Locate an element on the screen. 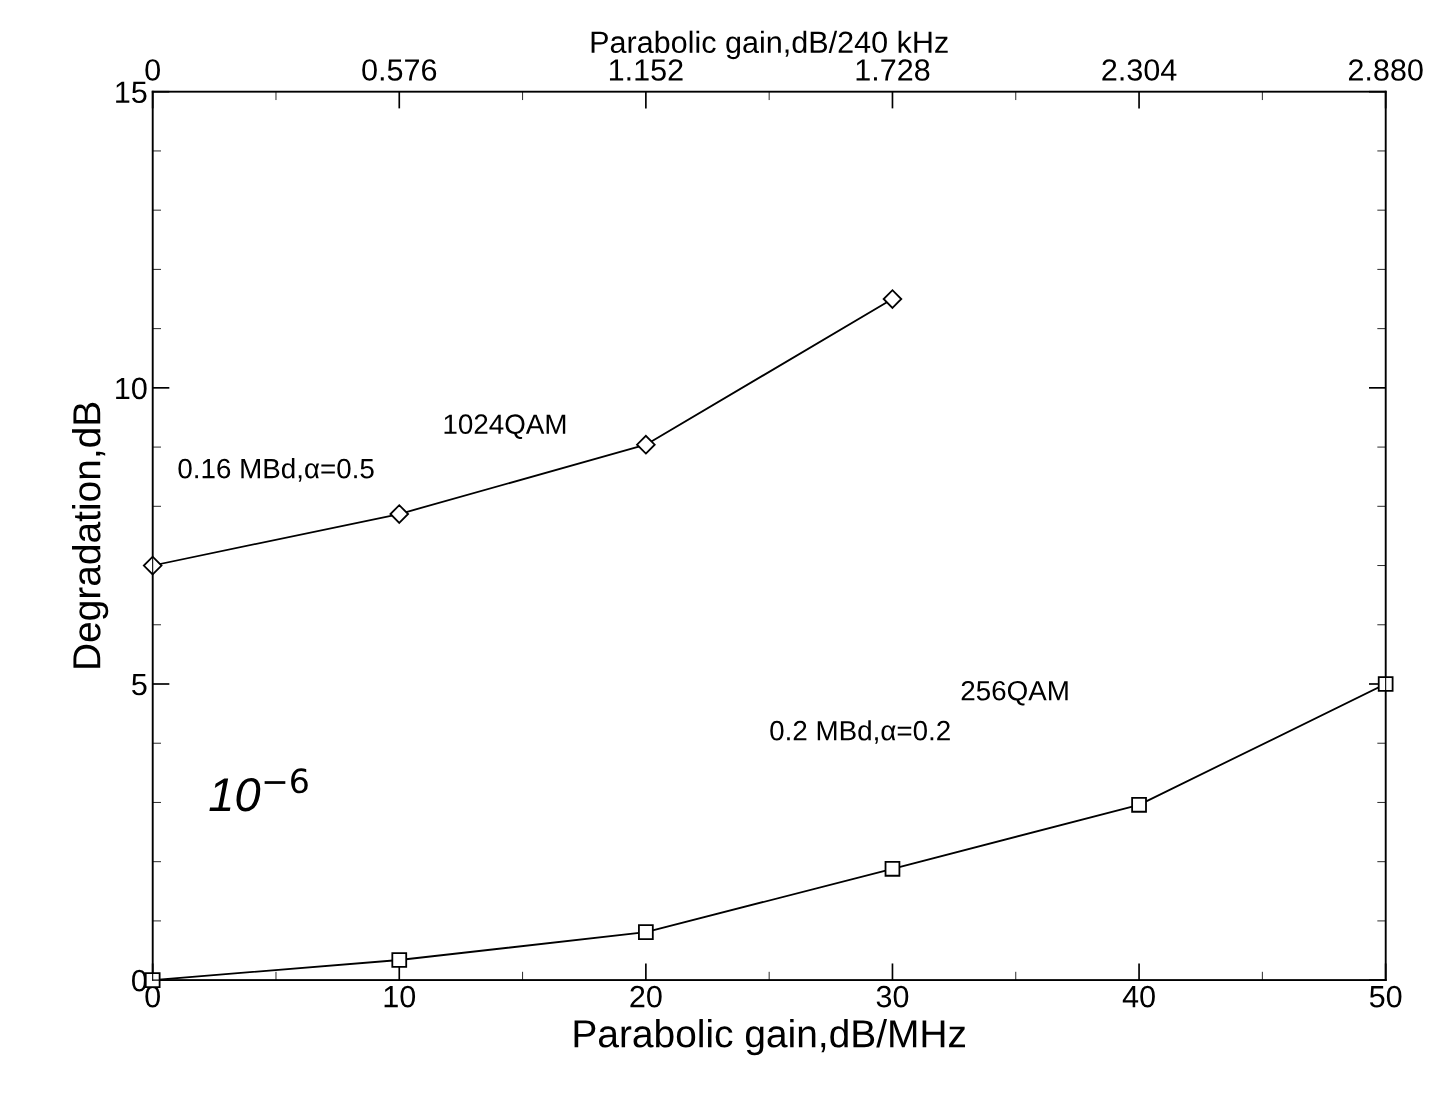 The height and width of the screenshot is (1105, 1454). x-axis-title: Parabolic gain,dB/MHz is located at coordinates (770, 1037).